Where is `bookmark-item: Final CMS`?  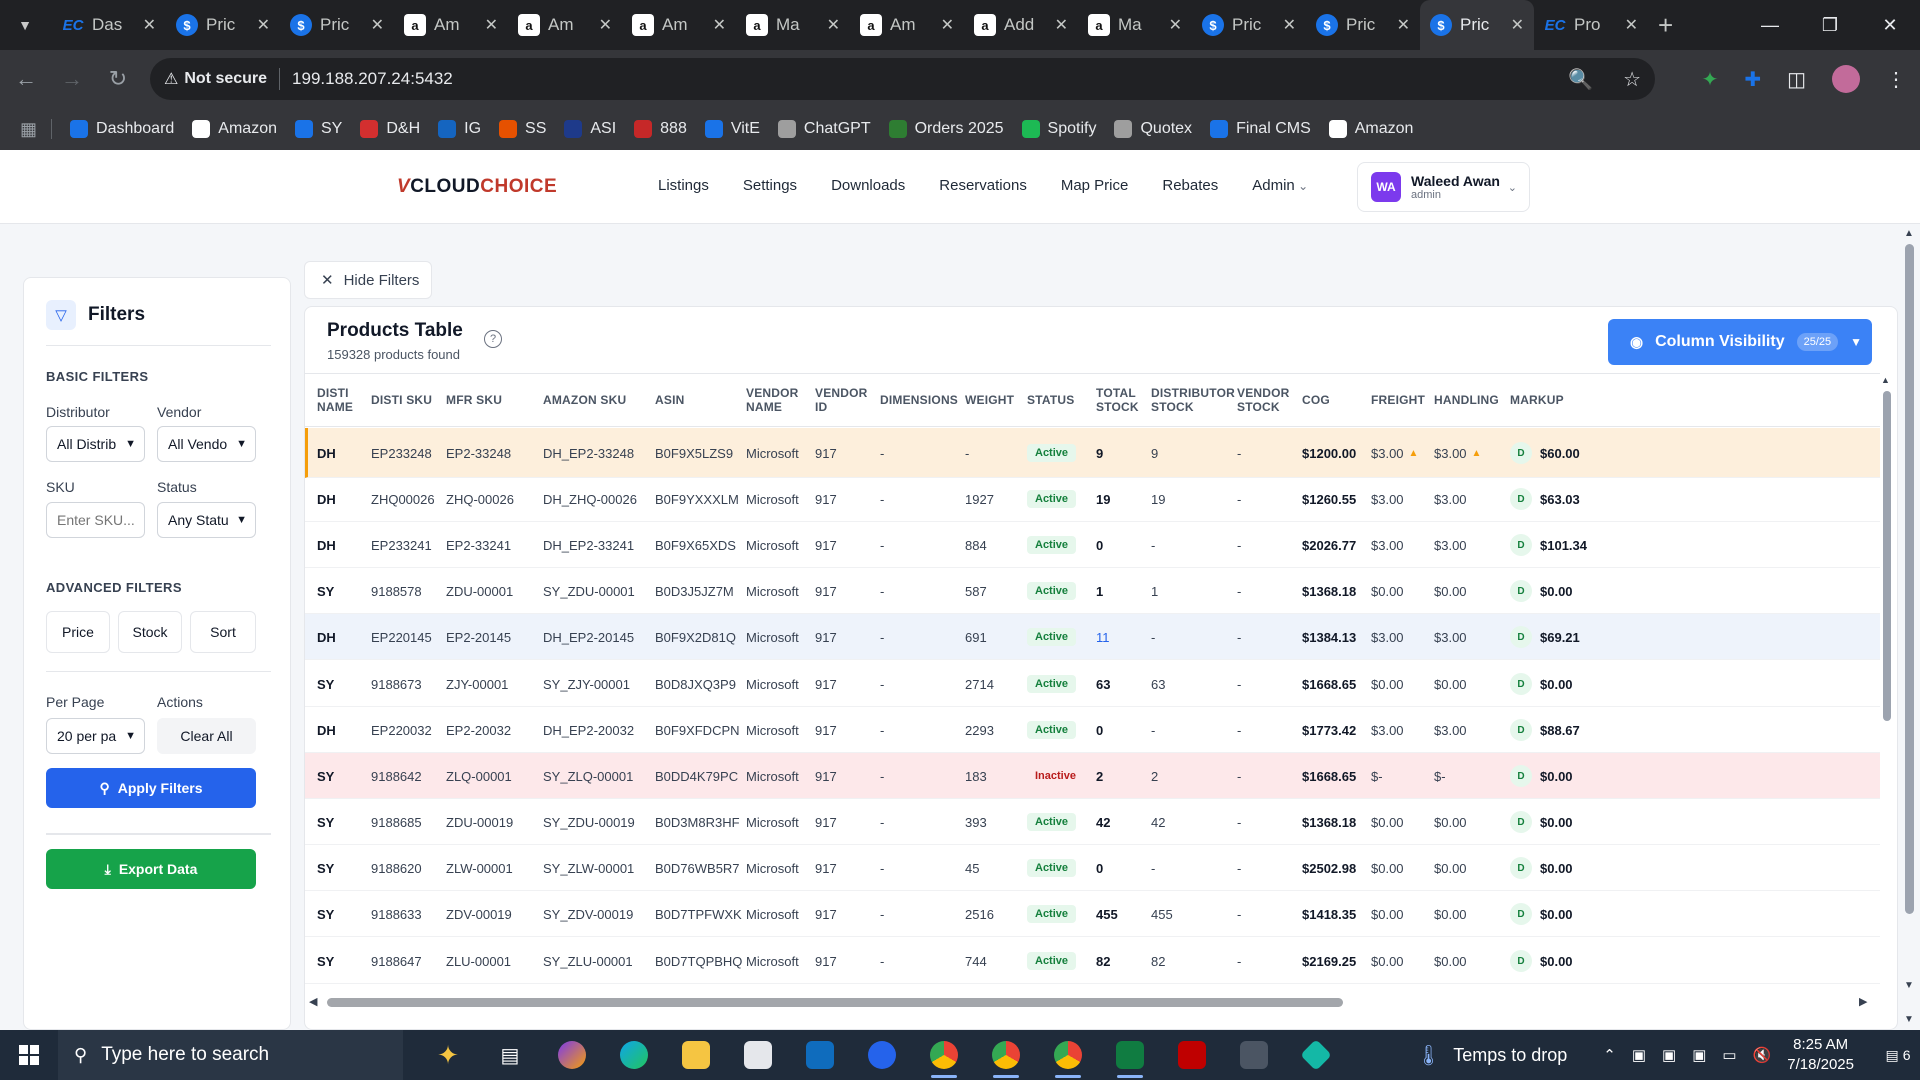 bookmark-item: Final CMS is located at coordinates (1260, 129).